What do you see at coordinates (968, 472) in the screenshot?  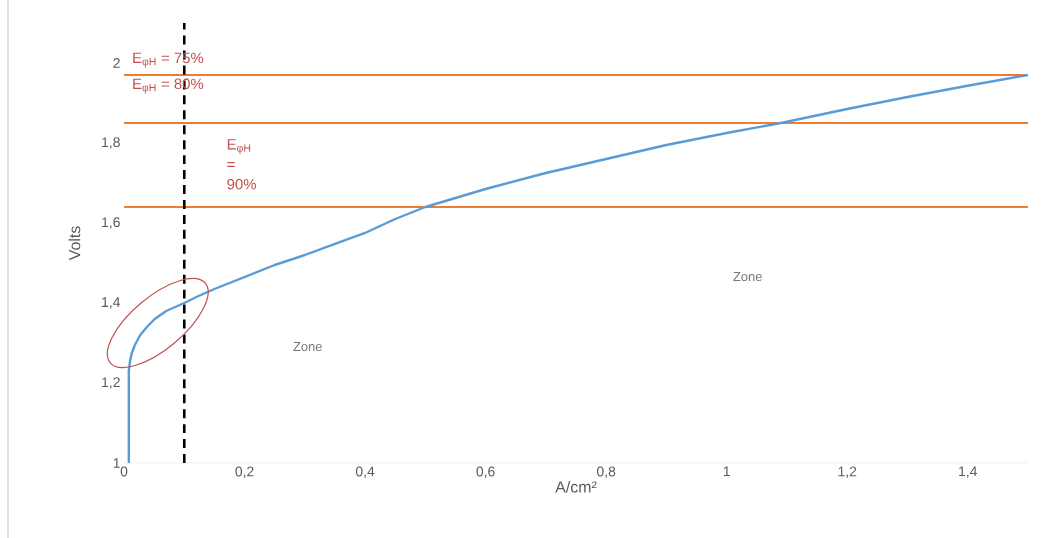 I see `x-tick-label: 1,4` at bounding box center [968, 472].